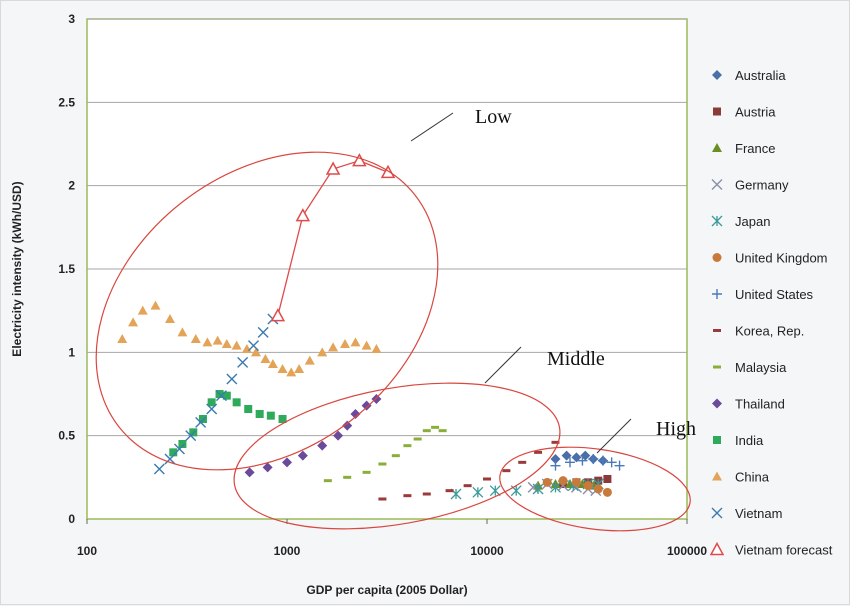 This screenshot has width=850, height=606. Describe the element at coordinates (771, 549) in the screenshot. I see `legend-item: Vietnam forecast` at that location.